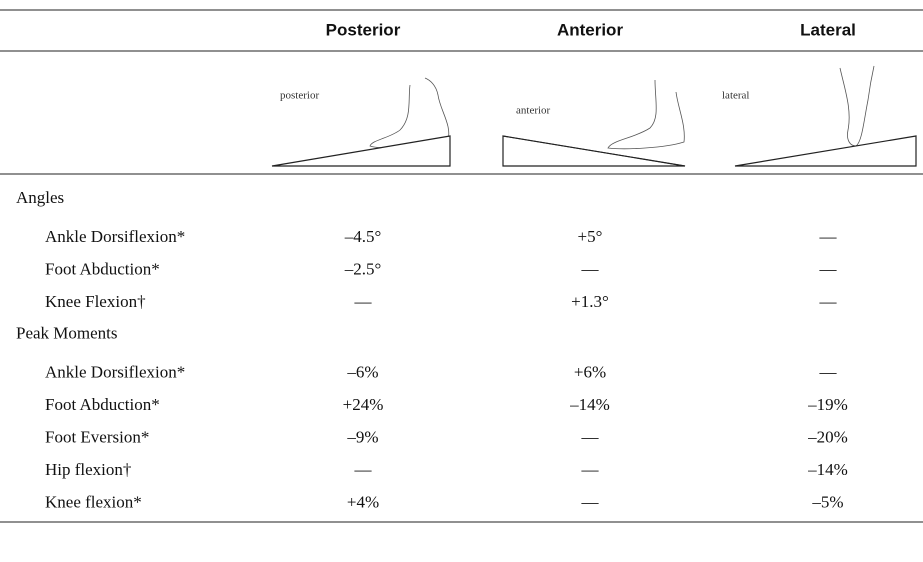 The width and height of the screenshot is (923, 562). What do you see at coordinates (362, 371) in the screenshot?
I see `cell-value: –6%` at bounding box center [362, 371].